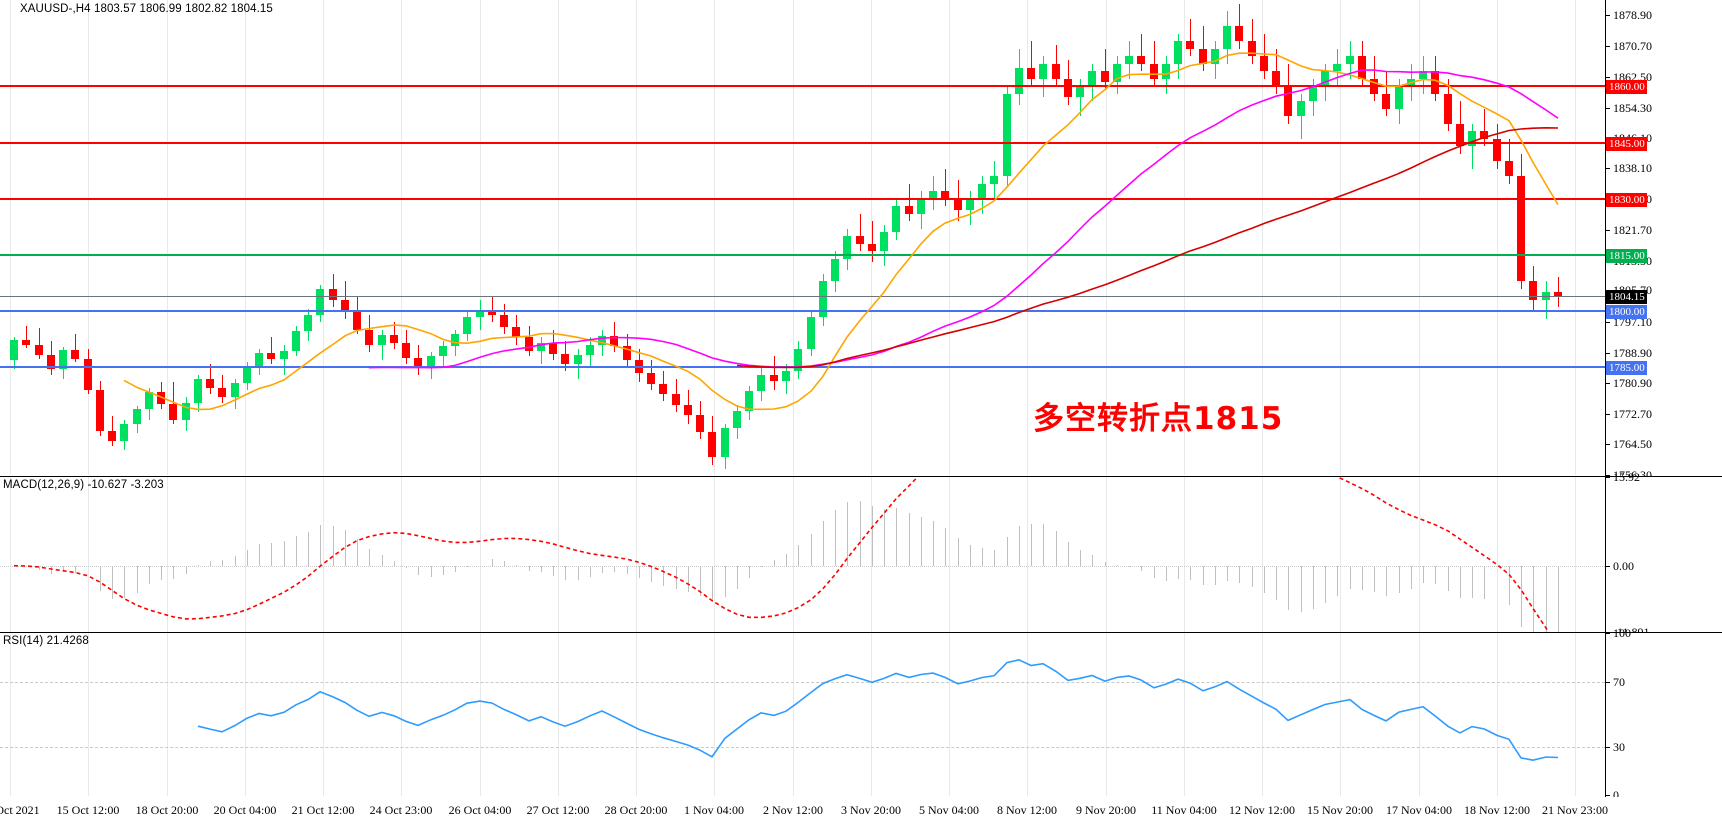 The width and height of the screenshot is (1722, 832). Describe the element at coordinates (802, 198) in the screenshot. I see `price-level-line-1830.00` at that location.